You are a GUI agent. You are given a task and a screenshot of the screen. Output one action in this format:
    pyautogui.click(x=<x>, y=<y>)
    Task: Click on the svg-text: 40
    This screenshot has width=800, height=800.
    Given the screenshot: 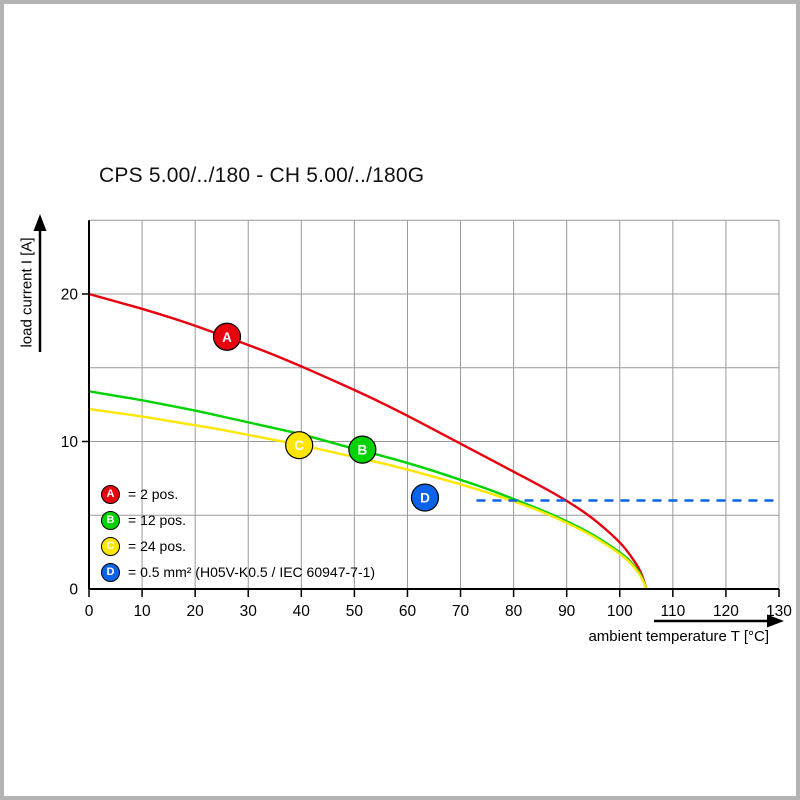 What is the action you would take?
    pyautogui.click(x=302, y=611)
    